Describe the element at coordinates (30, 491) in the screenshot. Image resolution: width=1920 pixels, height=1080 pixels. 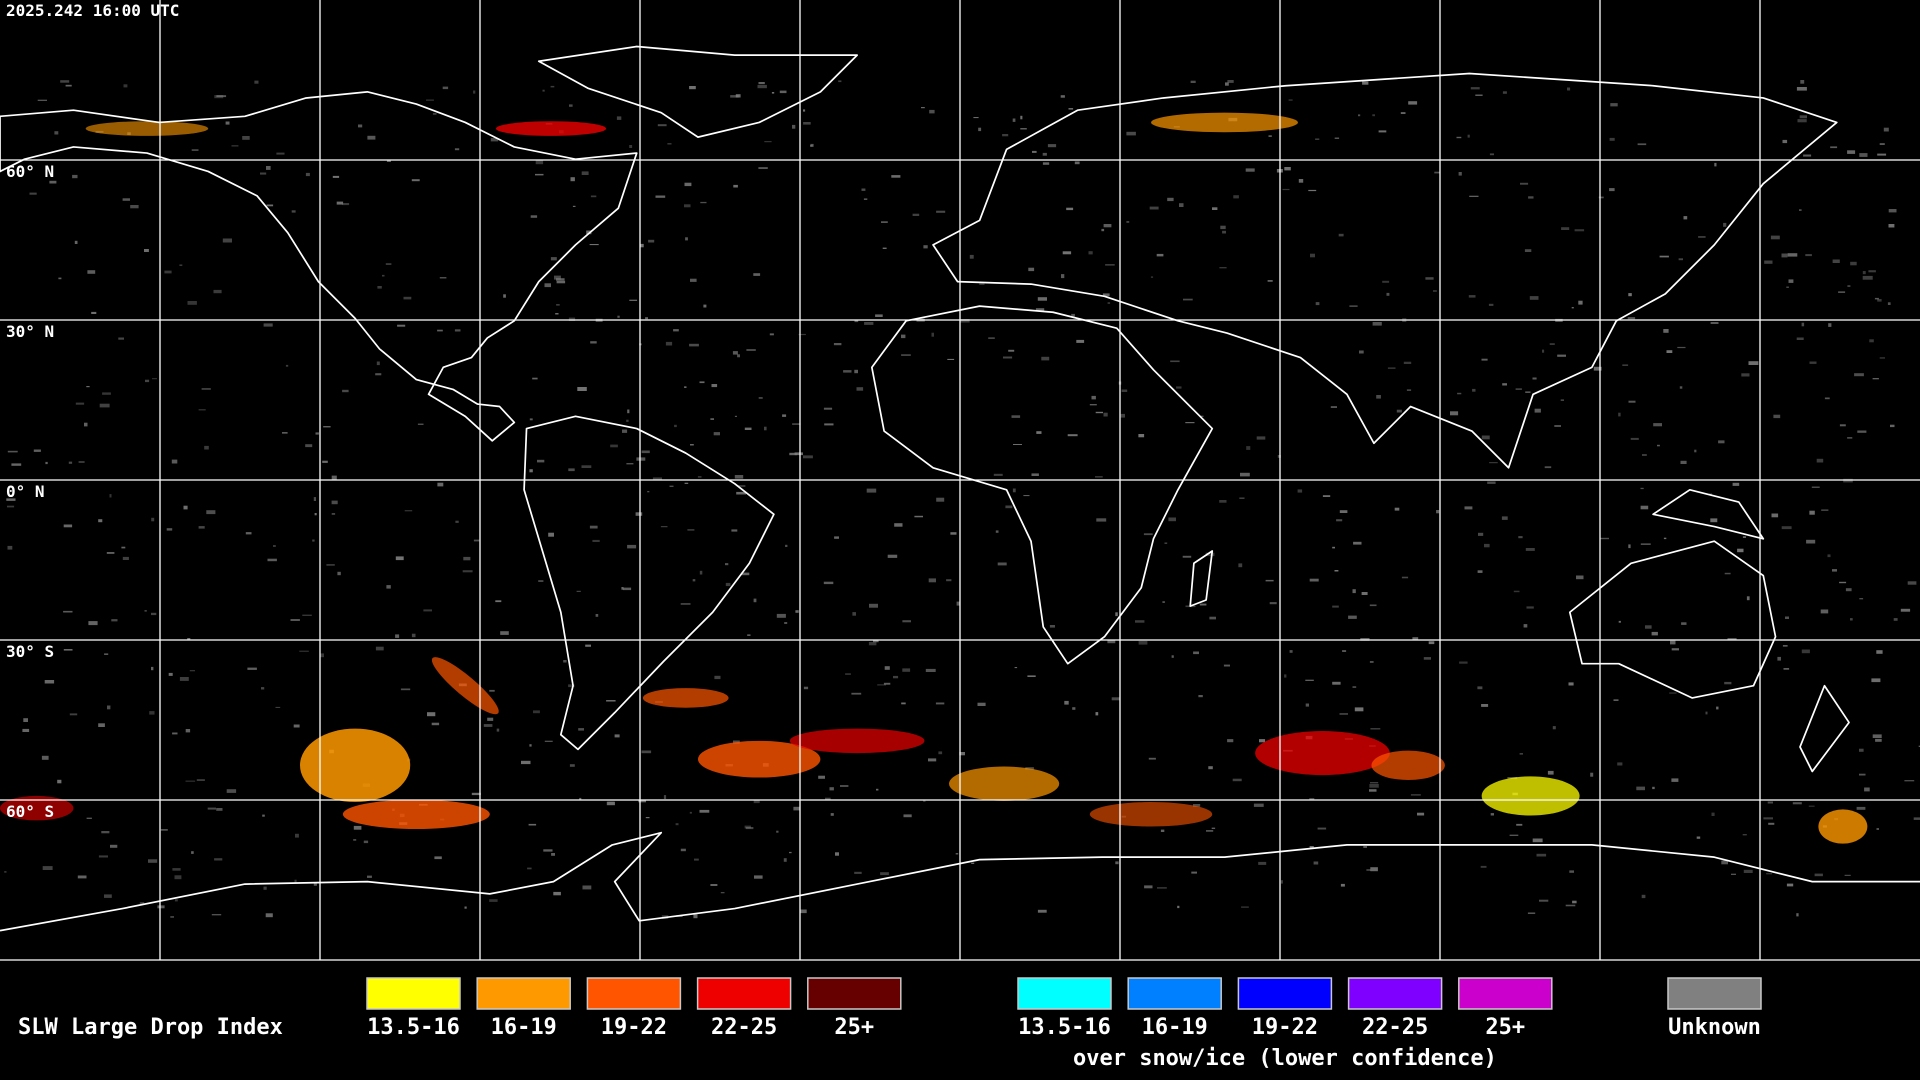
I see `latitude-labels: 60° N 30° N 0° N 30° S 60° S` at that location.